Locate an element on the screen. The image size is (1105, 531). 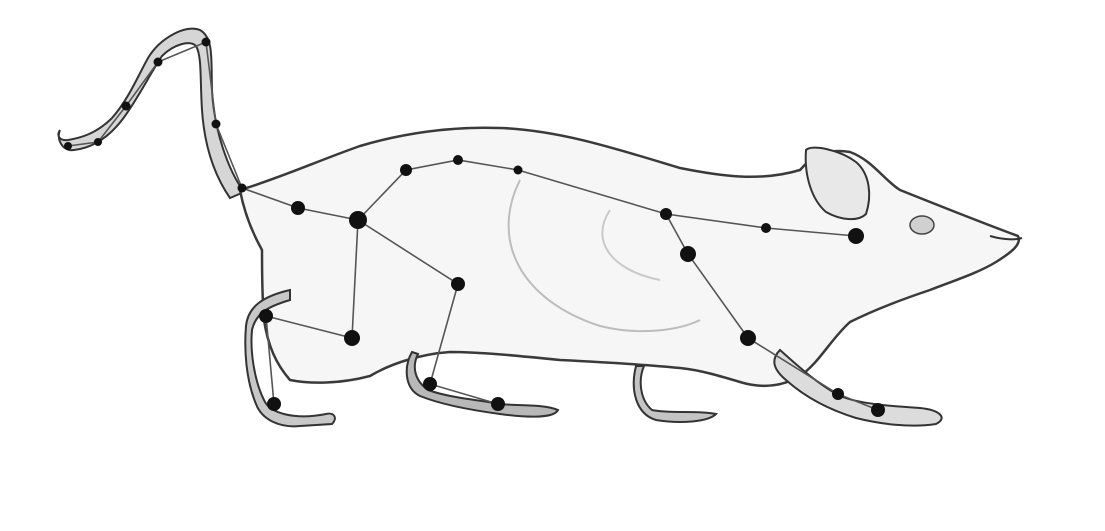
joint-foot-back is located at coordinates (274, 404).